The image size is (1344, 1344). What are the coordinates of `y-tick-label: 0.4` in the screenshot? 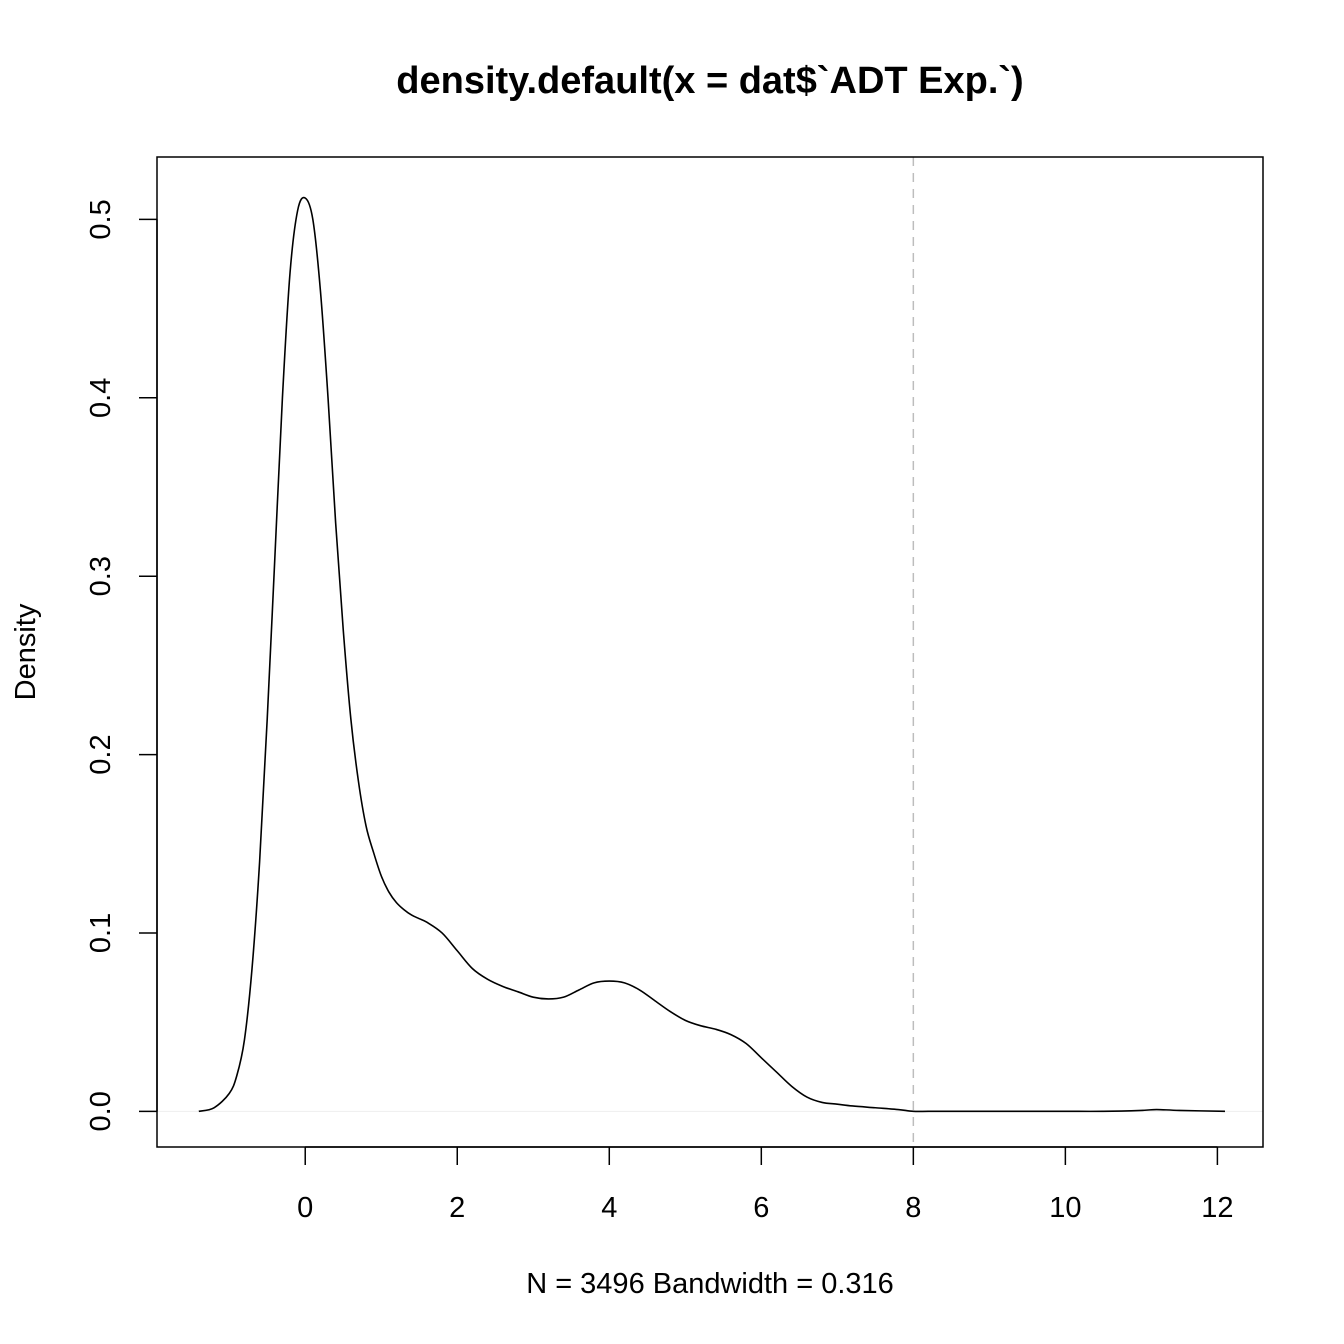 It's located at (101, 398).